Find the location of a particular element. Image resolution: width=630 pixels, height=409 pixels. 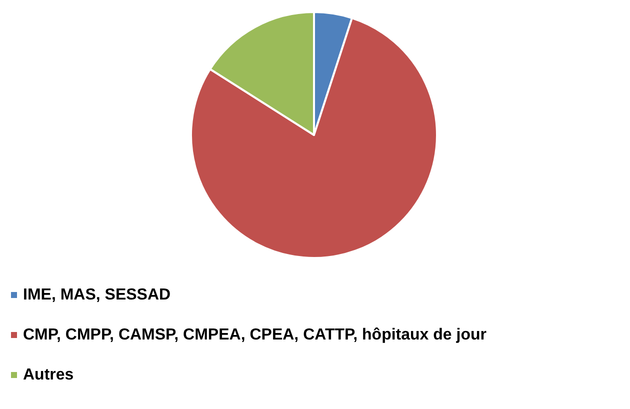

legend-label: Autres is located at coordinates (48, 375).